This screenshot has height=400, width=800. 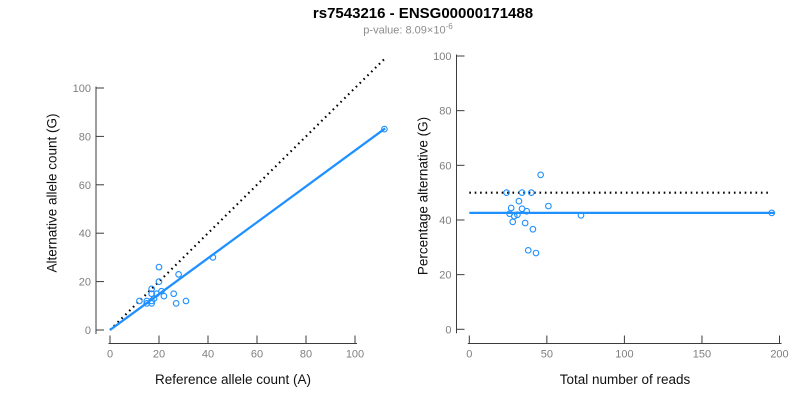 What do you see at coordinates (702, 355) in the screenshot?
I see `x-tick-label: 150` at bounding box center [702, 355].